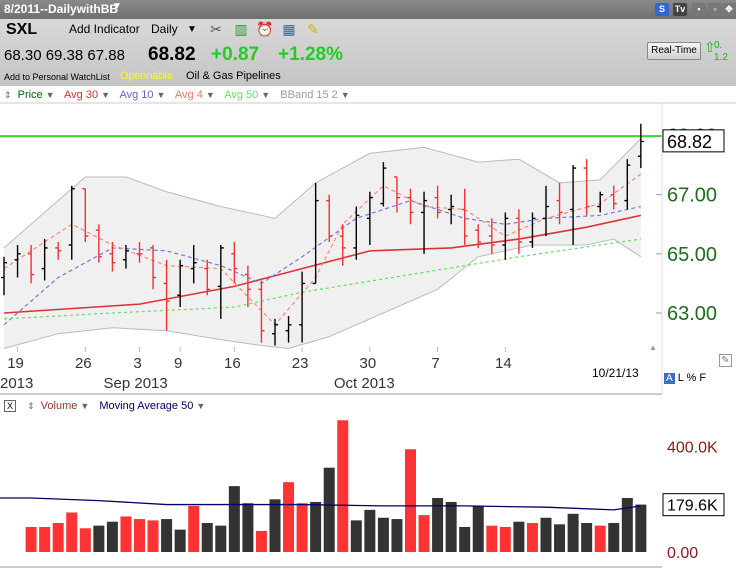 This screenshot has height=572, width=736. Describe the element at coordinates (699, 9) in the screenshot. I see `save-icon: ▪` at that location.